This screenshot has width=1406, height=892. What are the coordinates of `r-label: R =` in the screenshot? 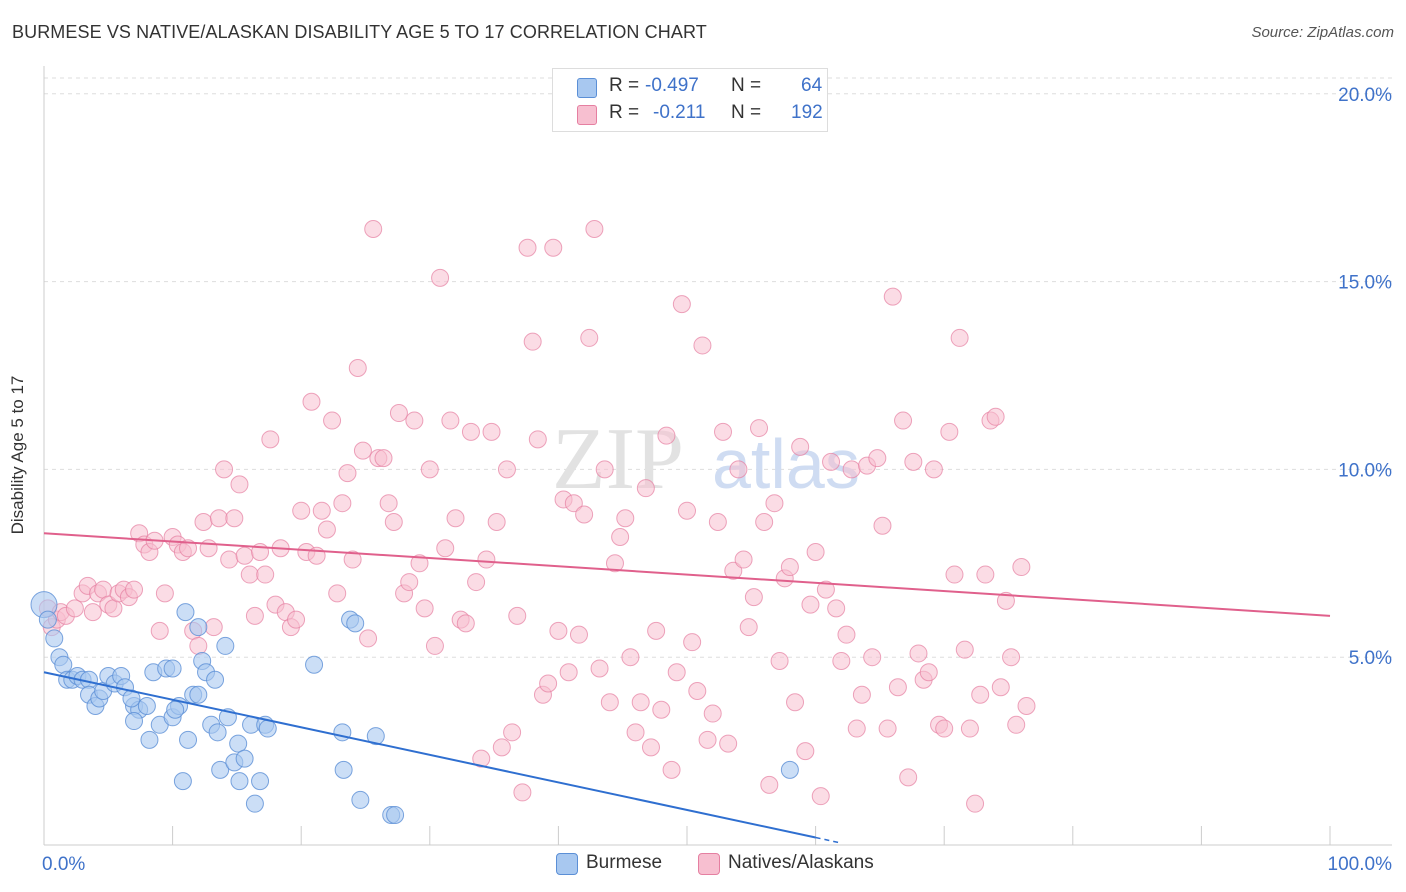 It's located at (624, 85).